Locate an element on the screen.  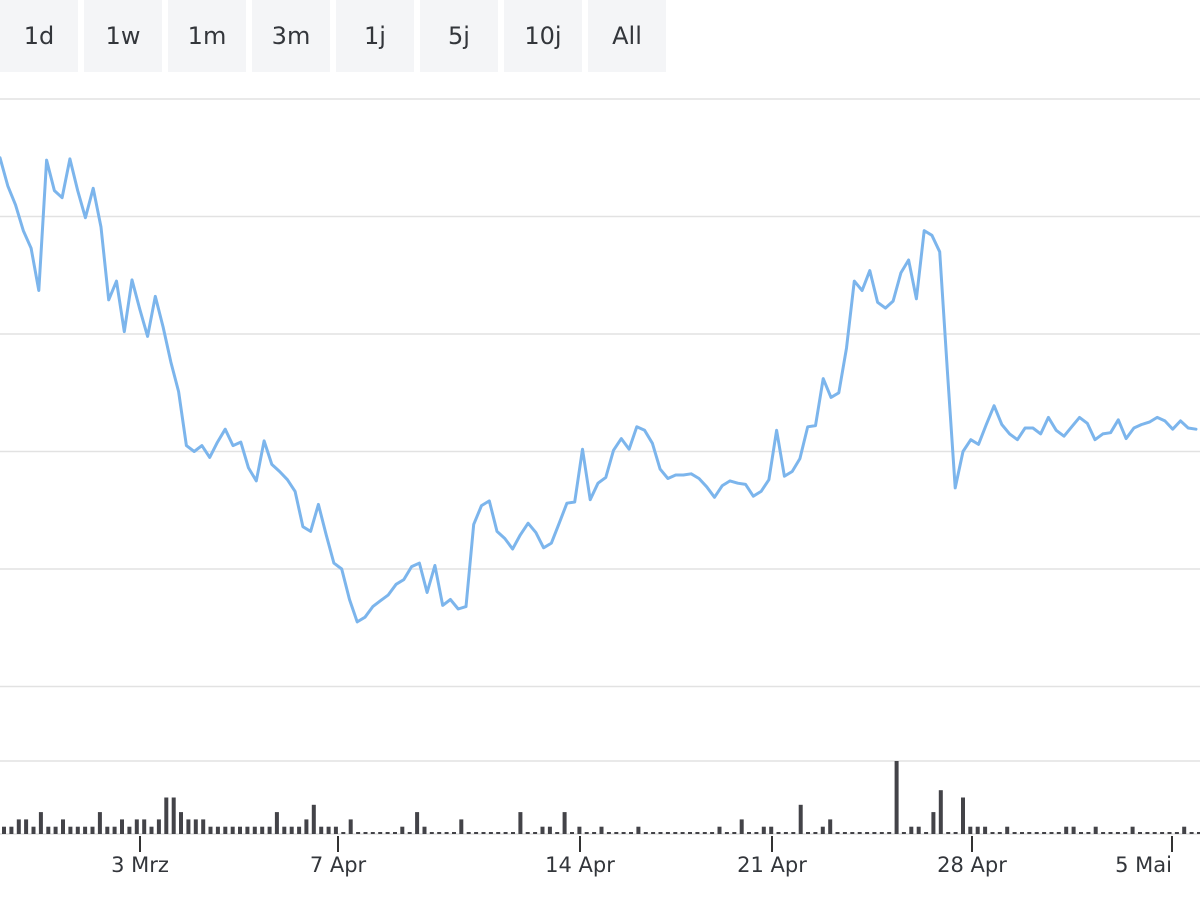
x-tick-label: 14 Apr is located at coordinates (580, 865).